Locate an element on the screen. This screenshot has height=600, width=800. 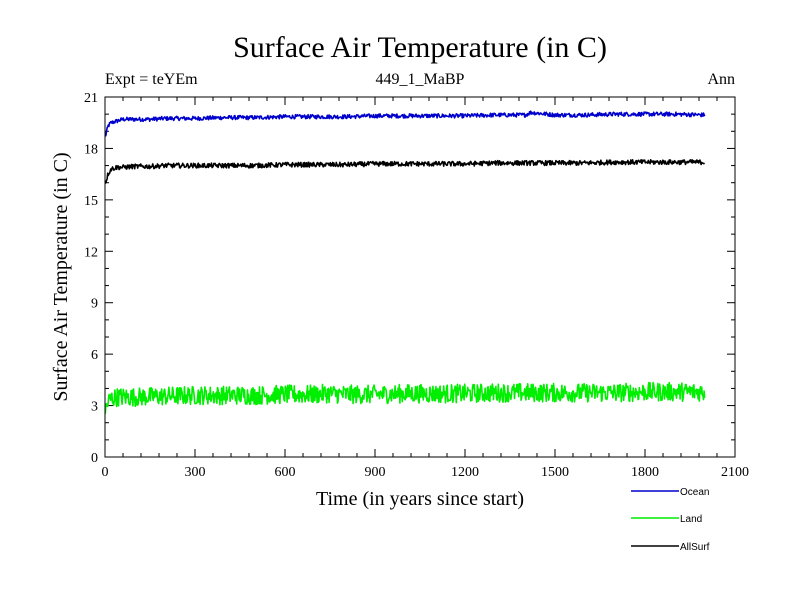
series-line-ocean is located at coordinates (405, 123).